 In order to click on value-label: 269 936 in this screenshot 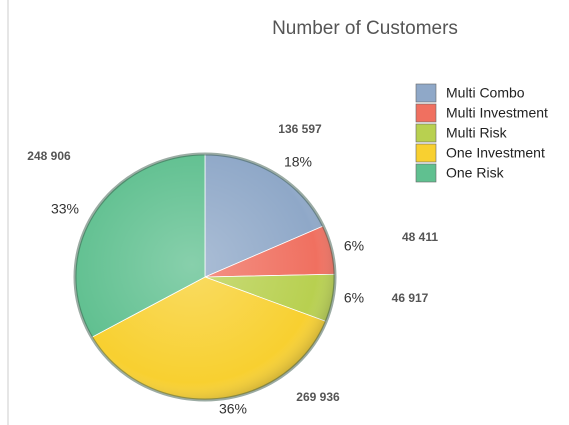, I will do `click(318, 397)`.